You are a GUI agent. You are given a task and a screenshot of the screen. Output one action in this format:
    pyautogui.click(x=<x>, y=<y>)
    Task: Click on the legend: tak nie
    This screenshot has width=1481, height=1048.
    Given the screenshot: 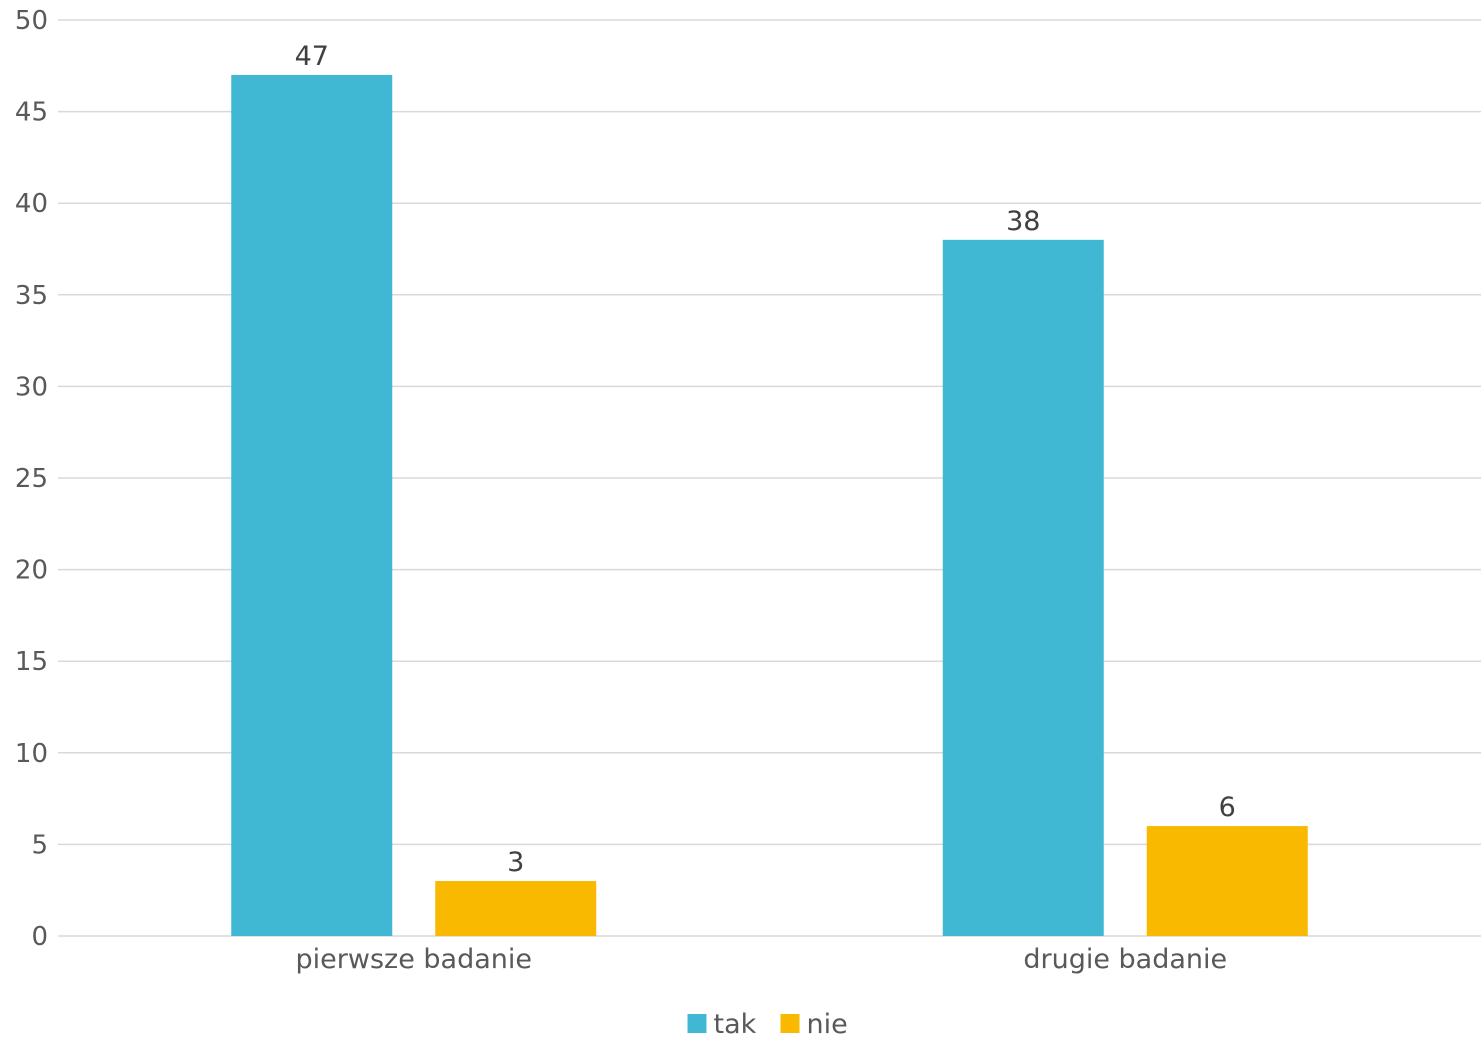 What is the action you would take?
    pyautogui.click(x=767, y=1024)
    